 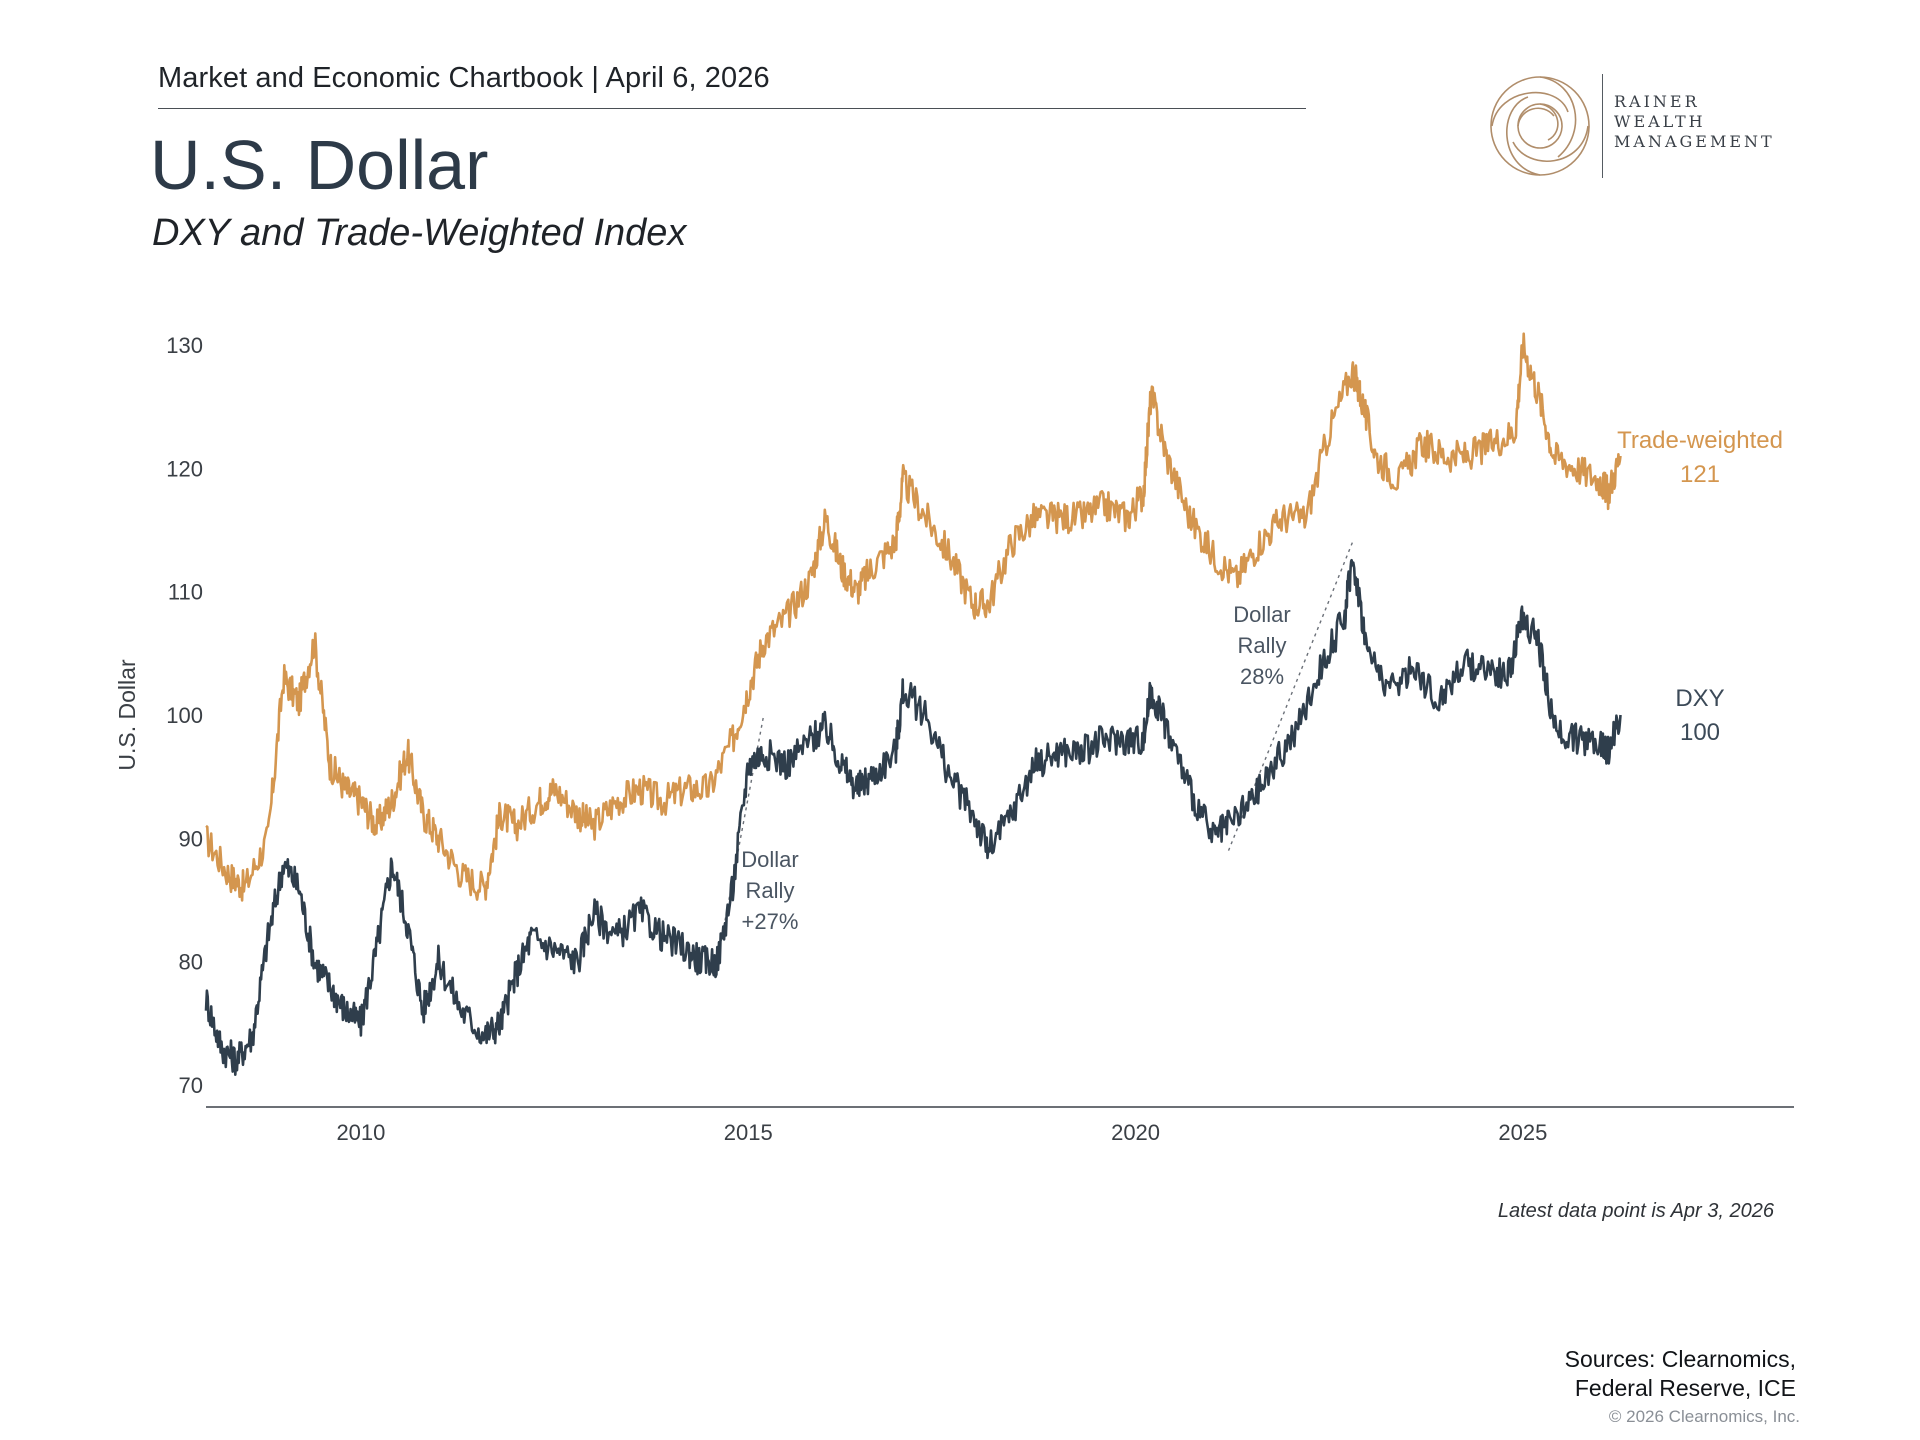 What do you see at coordinates (1700, 732) in the screenshot?
I see `series-end-value-label: 100` at bounding box center [1700, 732].